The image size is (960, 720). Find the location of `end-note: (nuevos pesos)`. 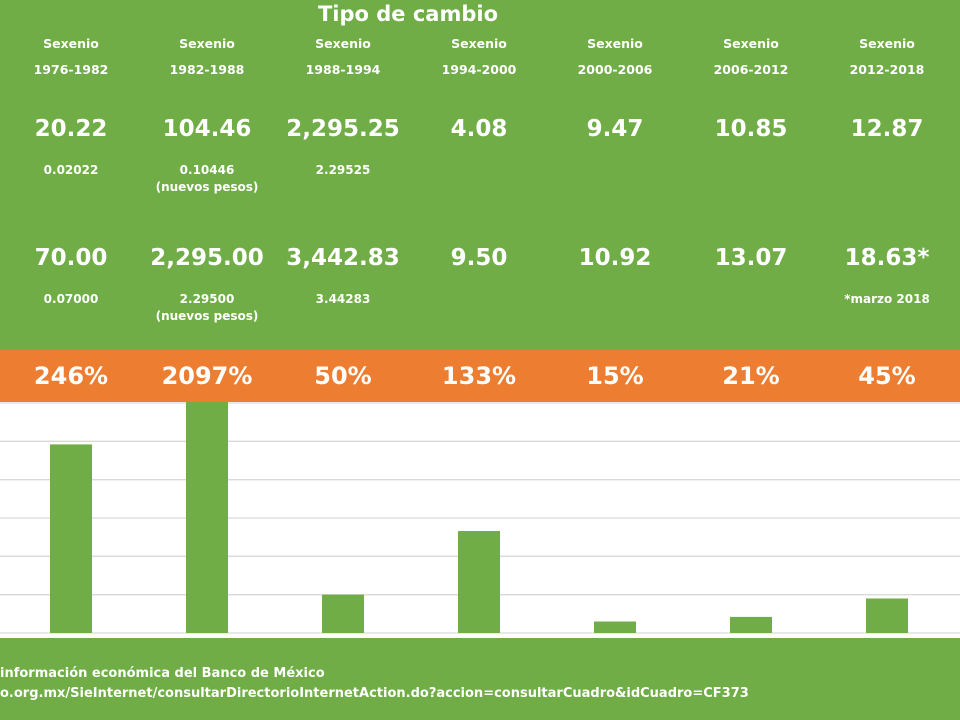

end-note: (nuevos pesos) is located at coordinates (207, 316).